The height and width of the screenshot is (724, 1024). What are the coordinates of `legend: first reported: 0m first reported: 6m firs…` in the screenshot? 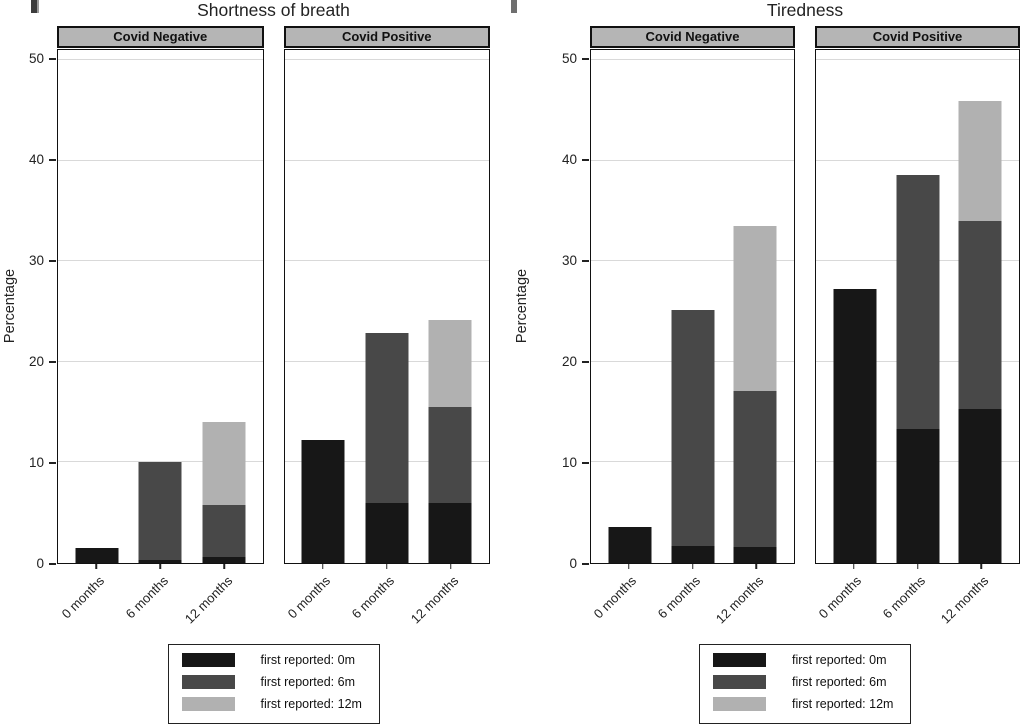 It's located at (805, 684).